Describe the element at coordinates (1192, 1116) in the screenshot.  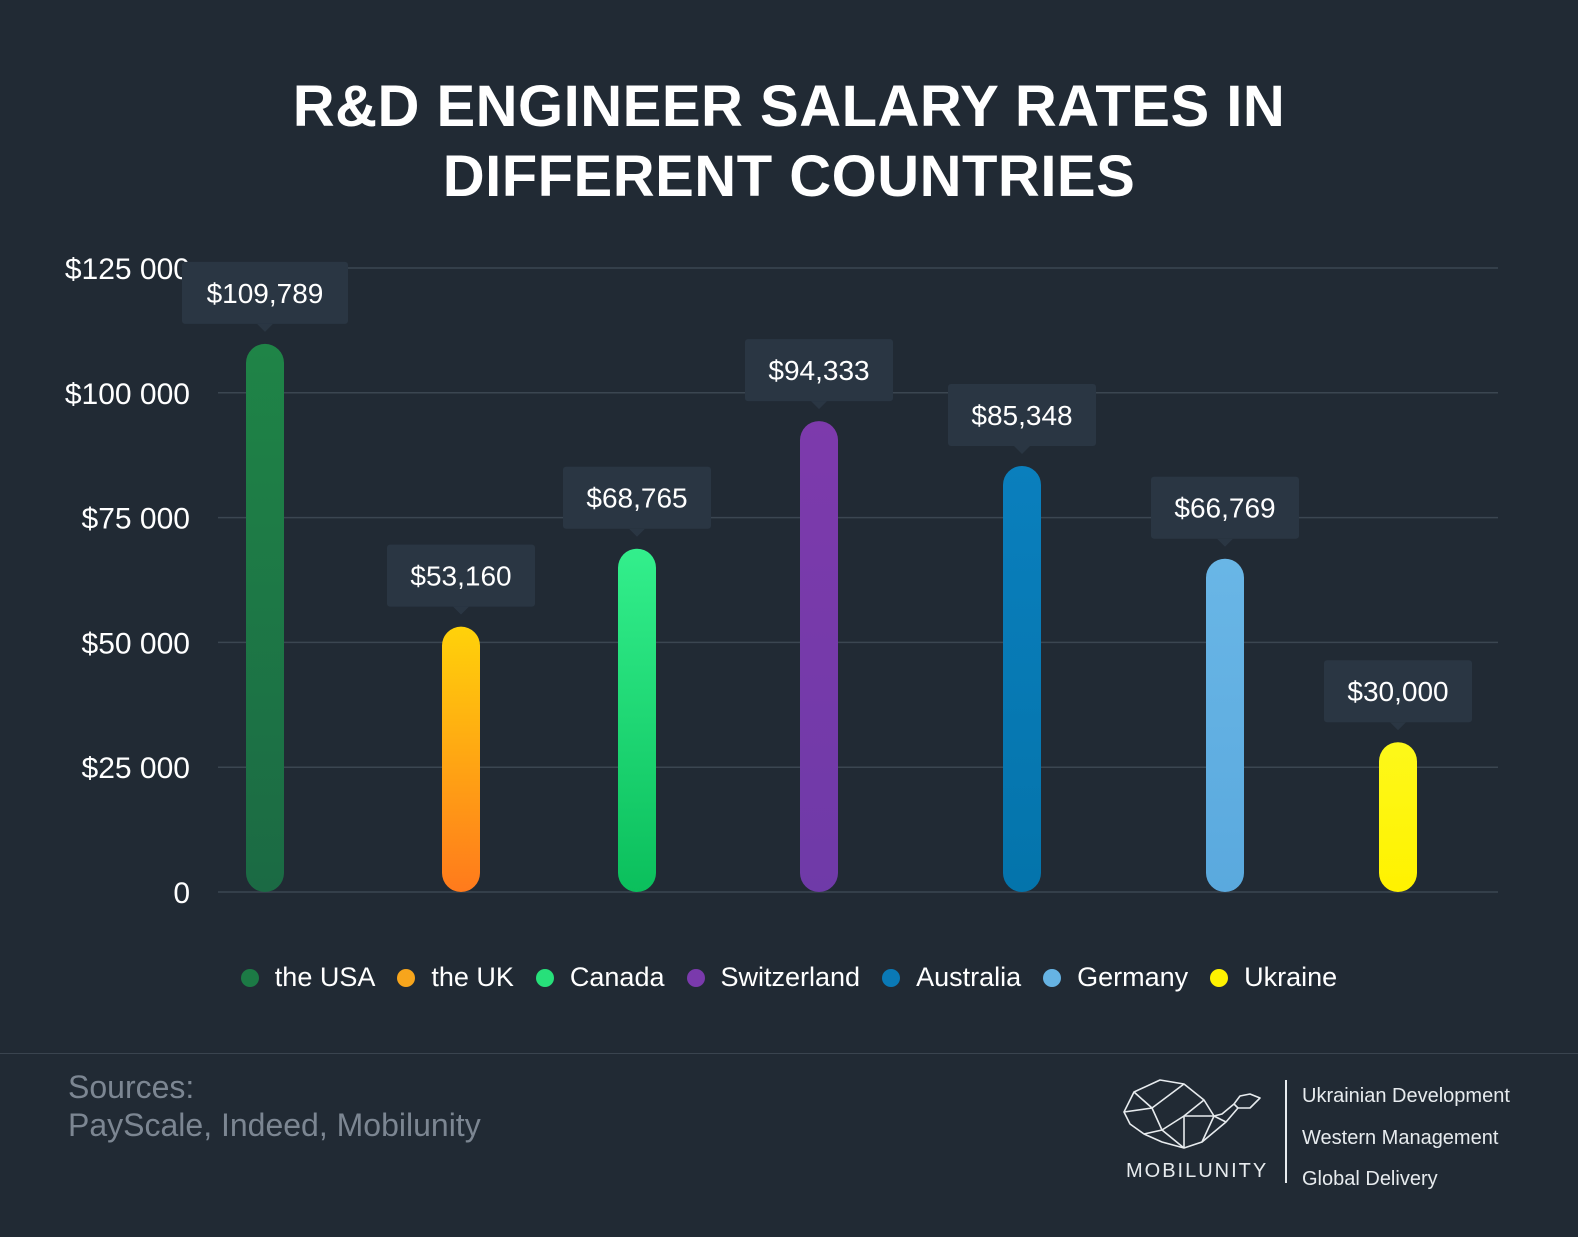
I see `whale-logo-icon` at that location.